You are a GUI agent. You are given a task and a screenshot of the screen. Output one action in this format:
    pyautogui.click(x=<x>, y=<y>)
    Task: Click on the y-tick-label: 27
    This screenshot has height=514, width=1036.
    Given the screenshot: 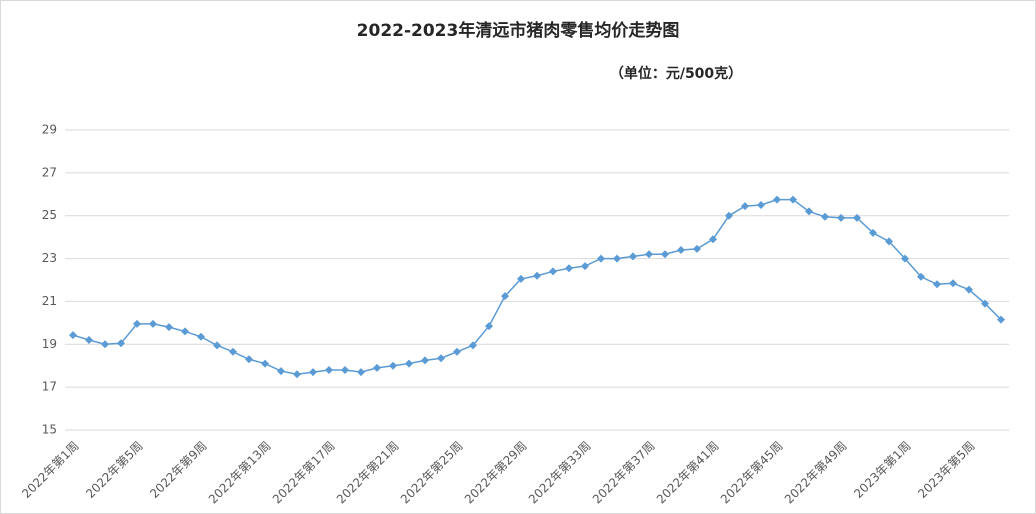 What is the action you would take?
    pyautogui.click(x=49, y=172)
    